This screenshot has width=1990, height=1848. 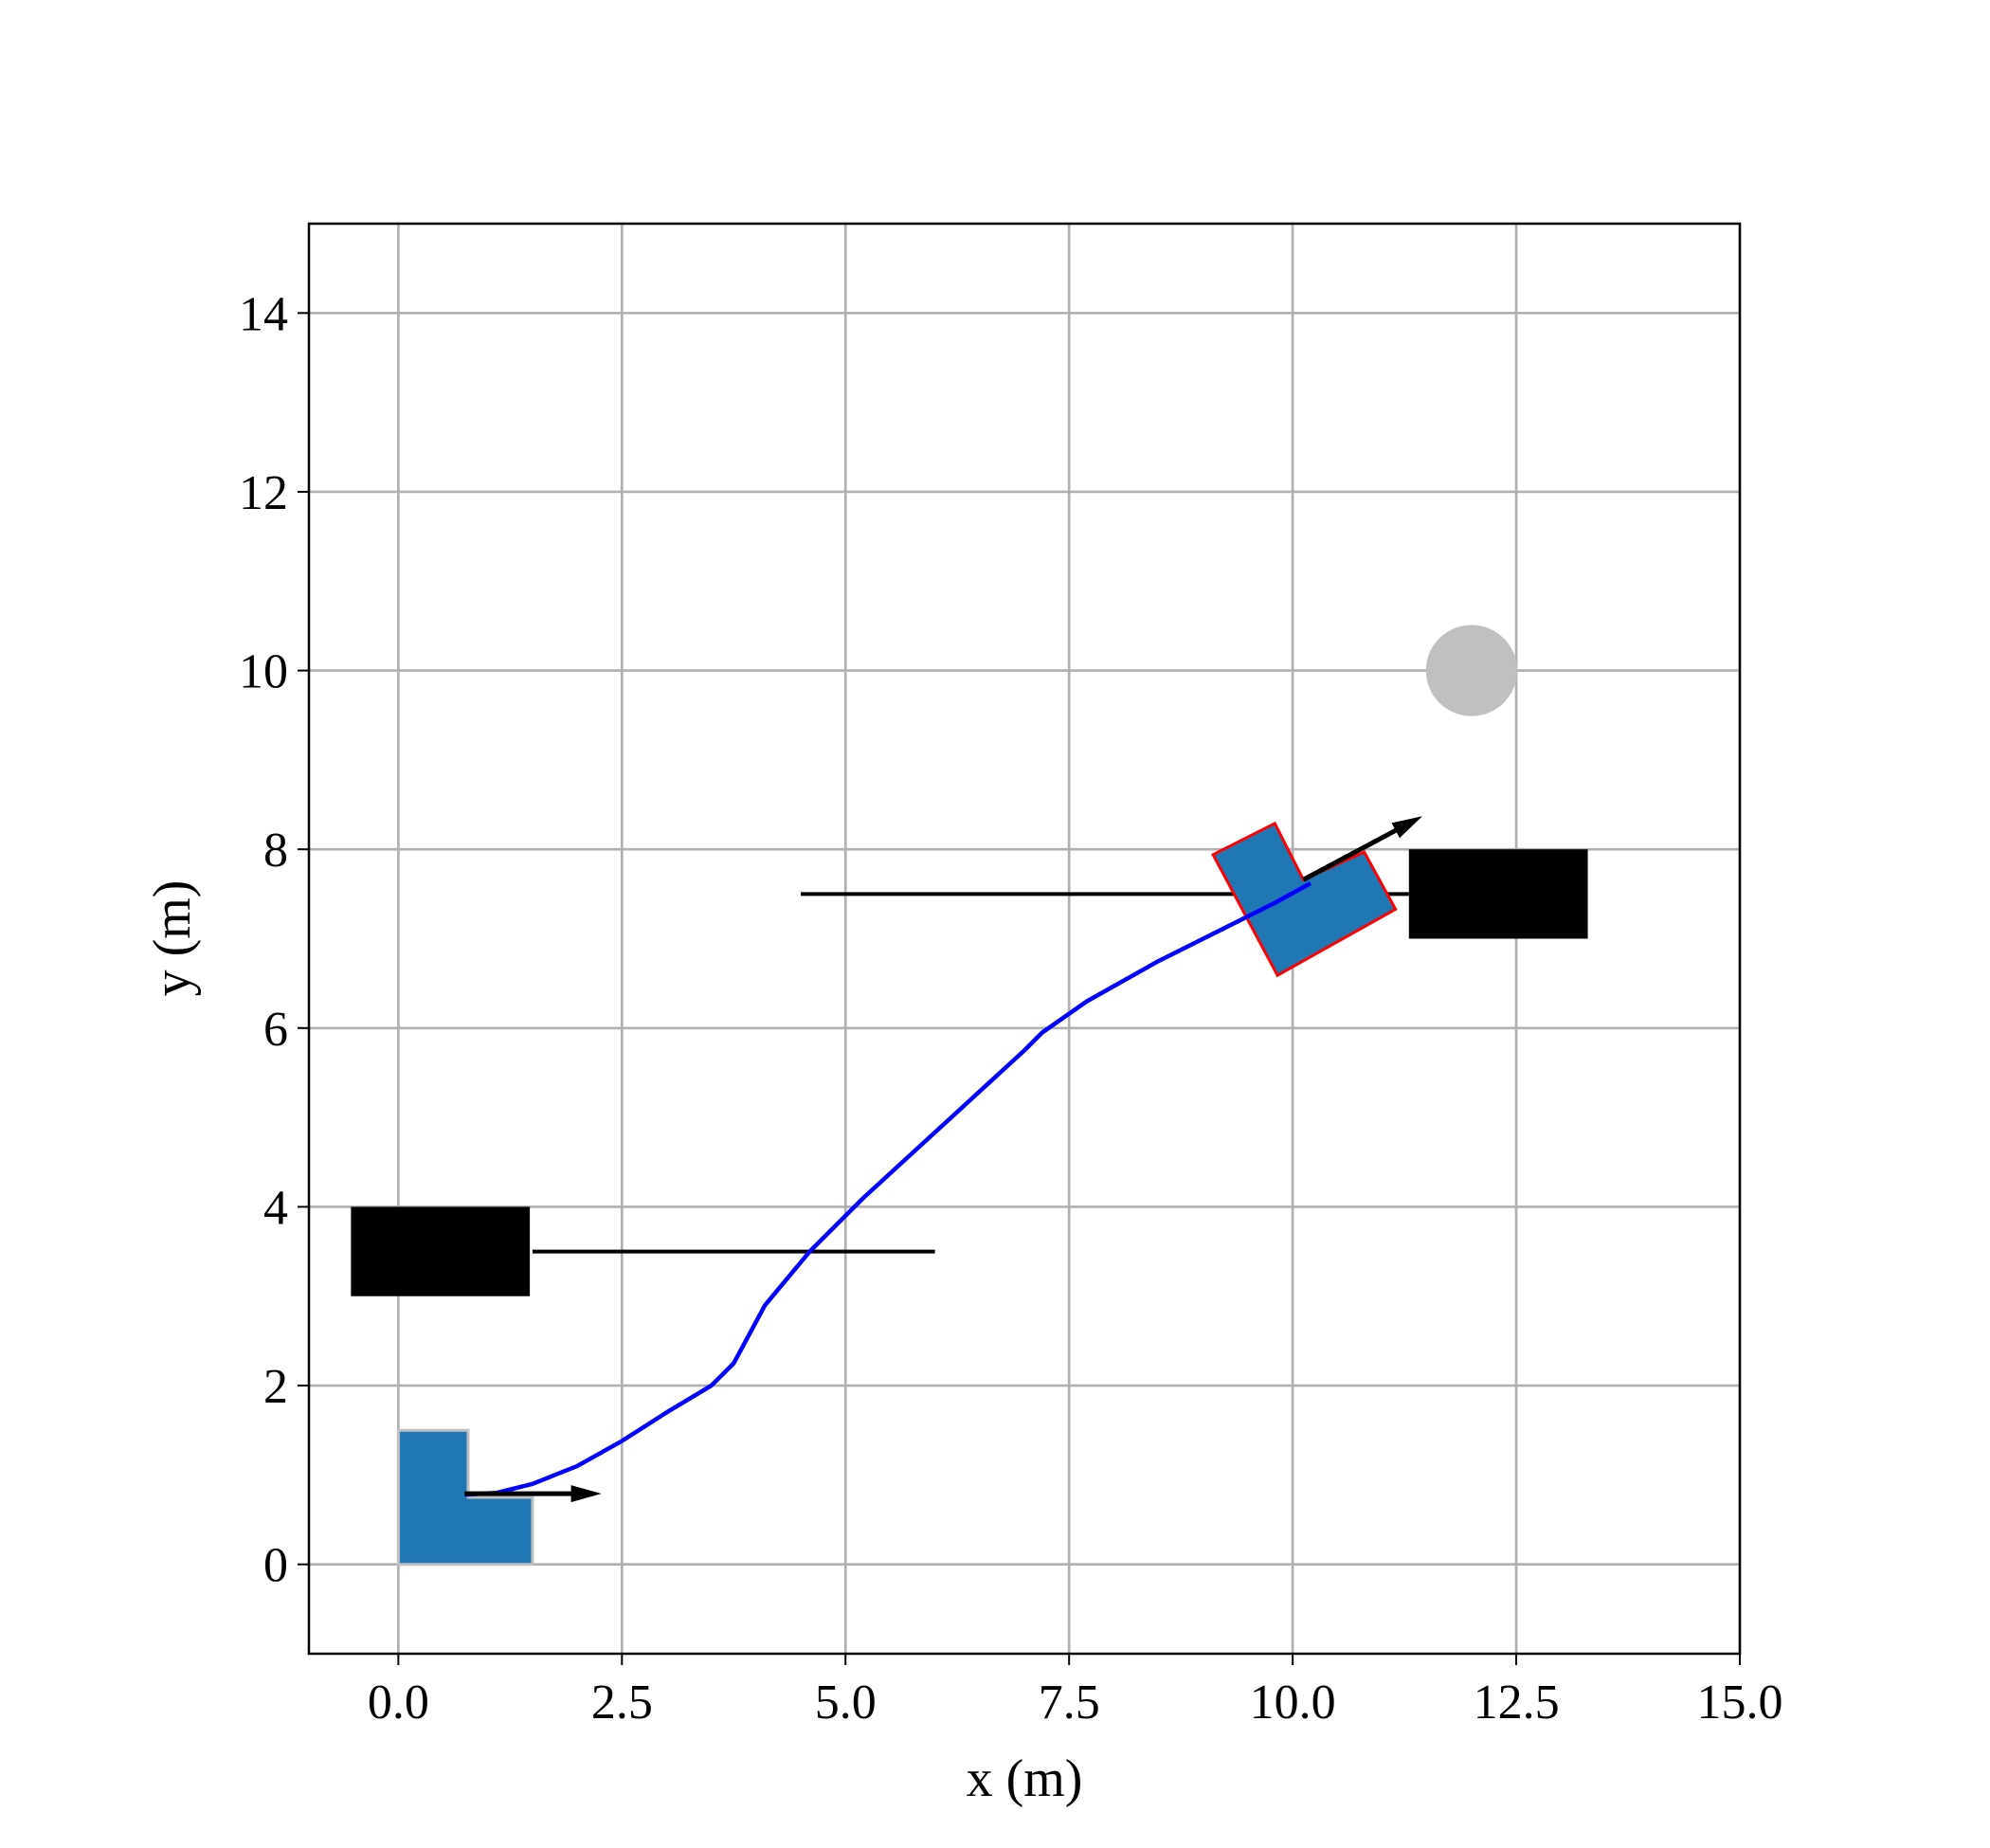 I want to click on y-tick-label: 12, so click(x=263, y=493).